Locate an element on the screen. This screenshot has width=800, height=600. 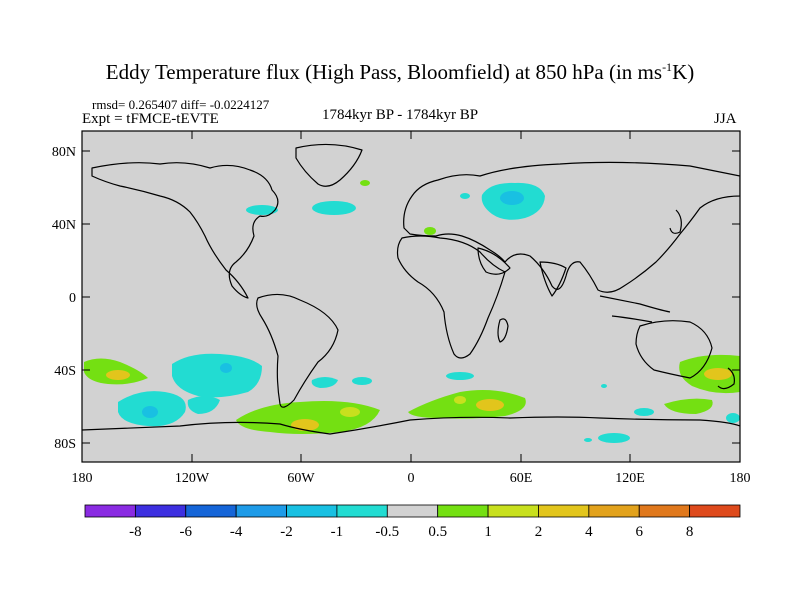
colorbar-labels: -8 -6 -4 -2 -1 -0.5 0.5 1 2 4 6 8 is located at coordinates (411, 532).